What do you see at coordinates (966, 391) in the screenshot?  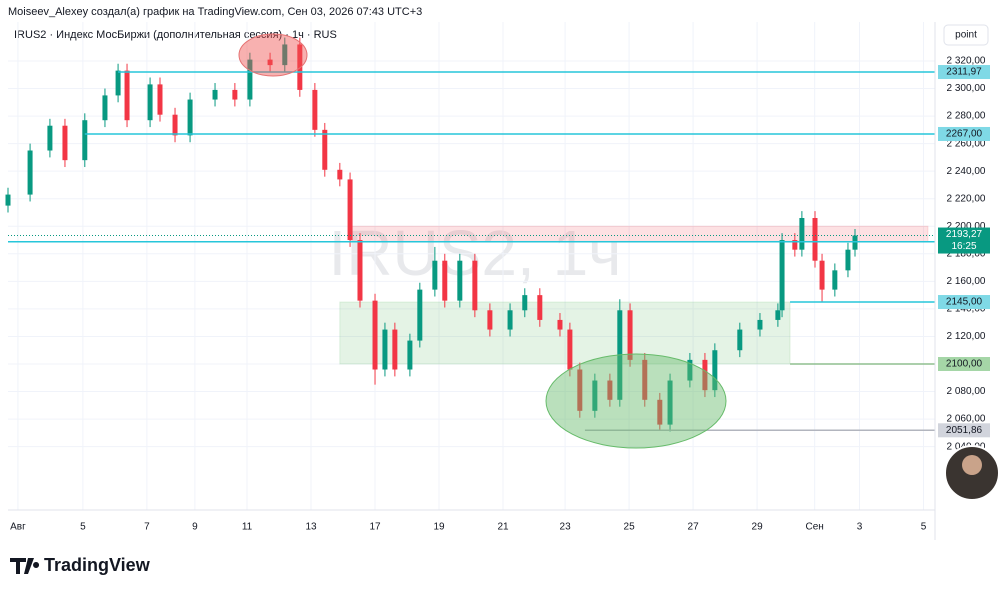 I see `y-tick-label: 2 080,00` at bounding box center [966, 391].